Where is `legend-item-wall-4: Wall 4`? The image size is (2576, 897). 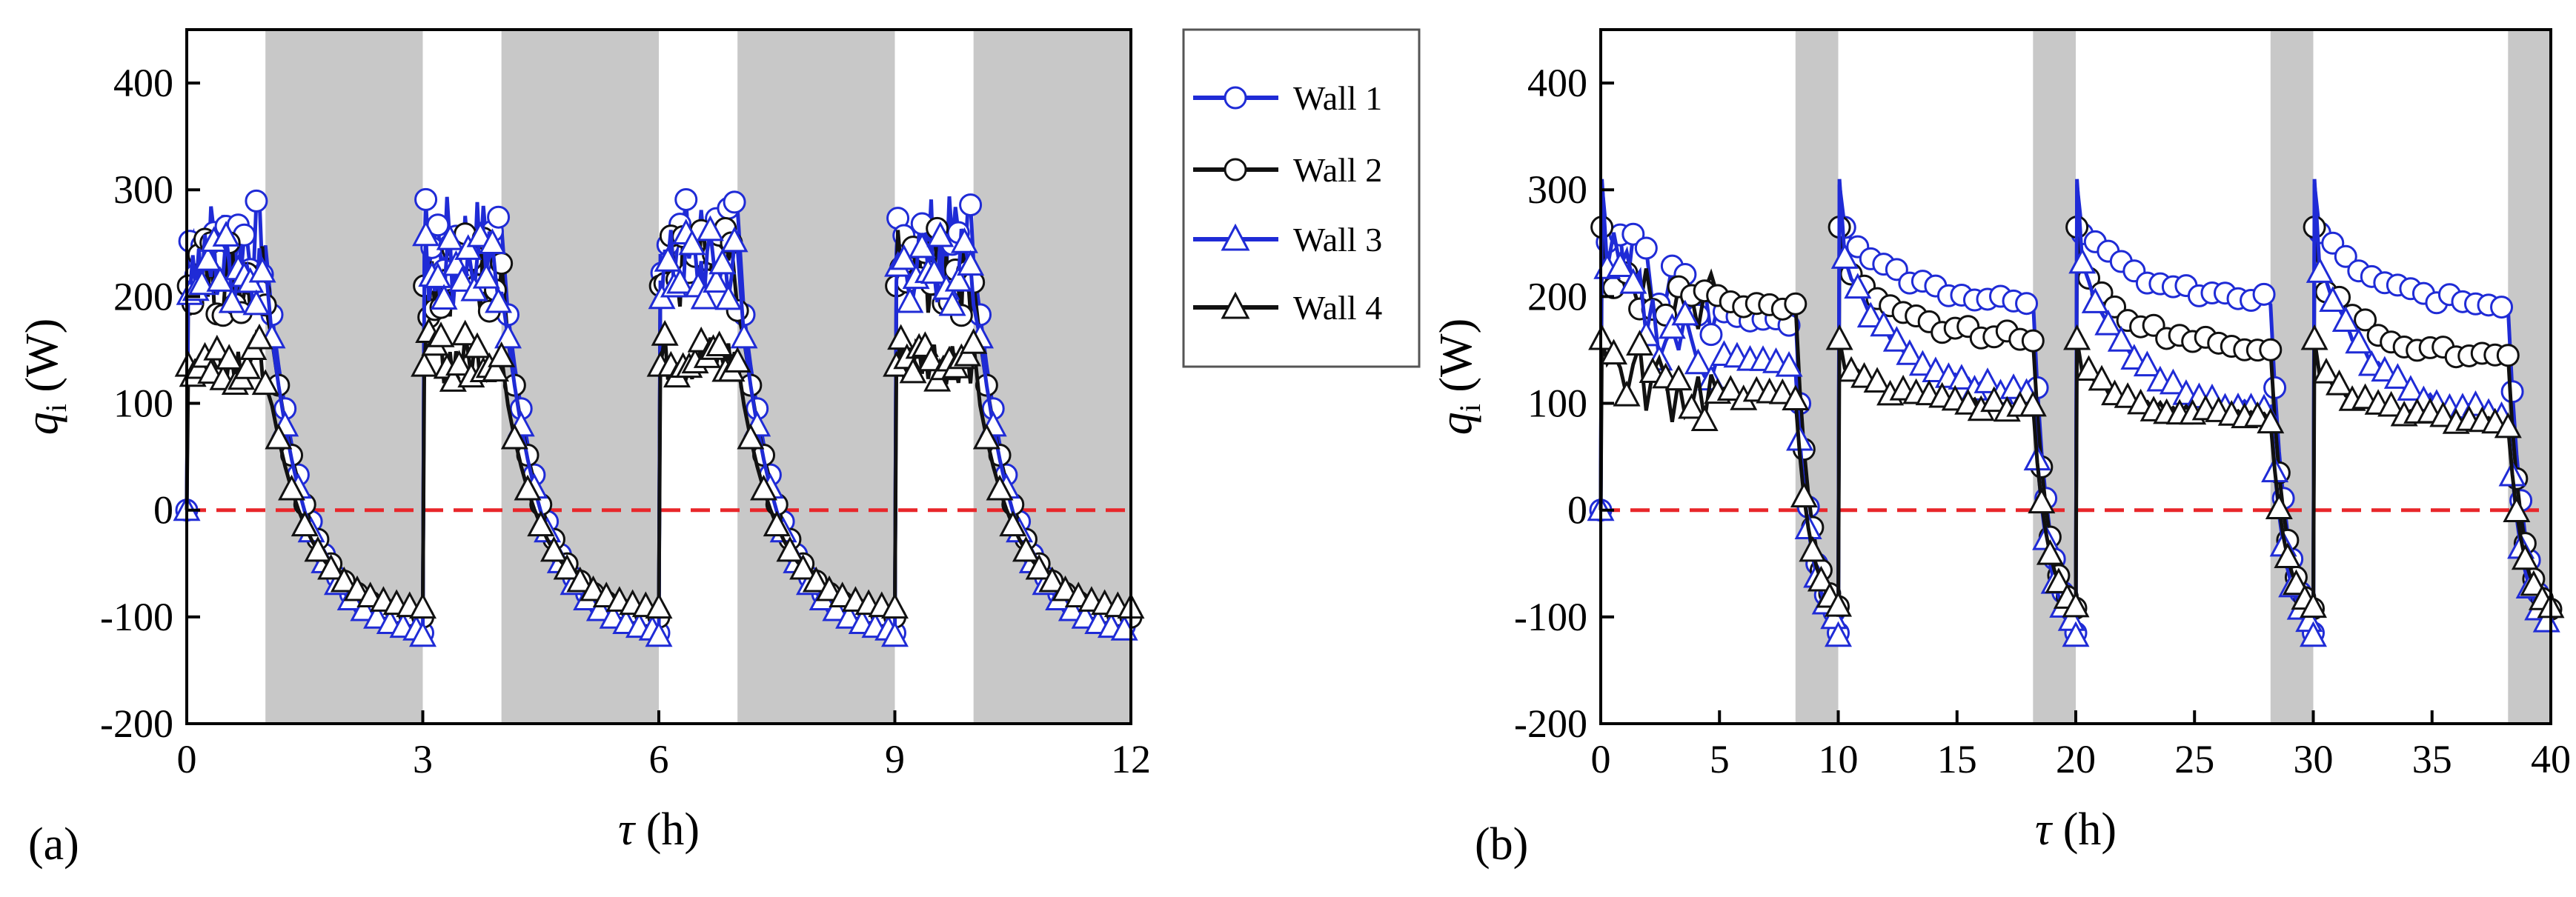
legend-item-wall-4: Wall 4 is located at coordinates (1287, 308).